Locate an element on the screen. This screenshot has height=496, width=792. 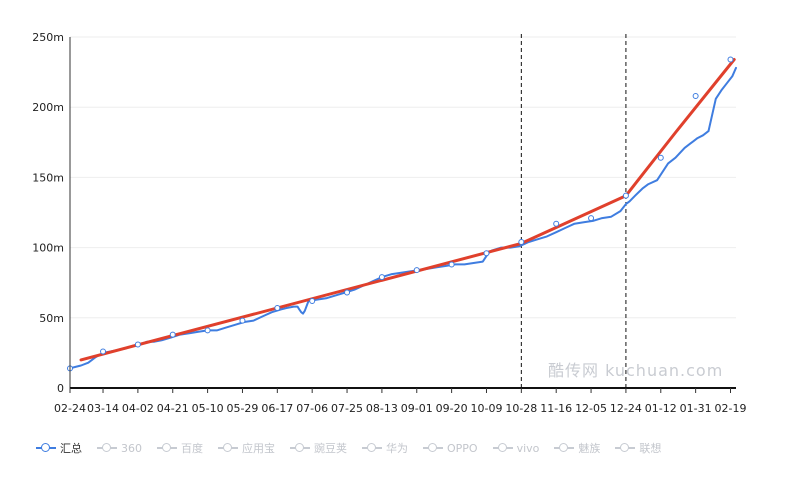
x-tick-label: 12-05 is located at coordinates (591, 408).